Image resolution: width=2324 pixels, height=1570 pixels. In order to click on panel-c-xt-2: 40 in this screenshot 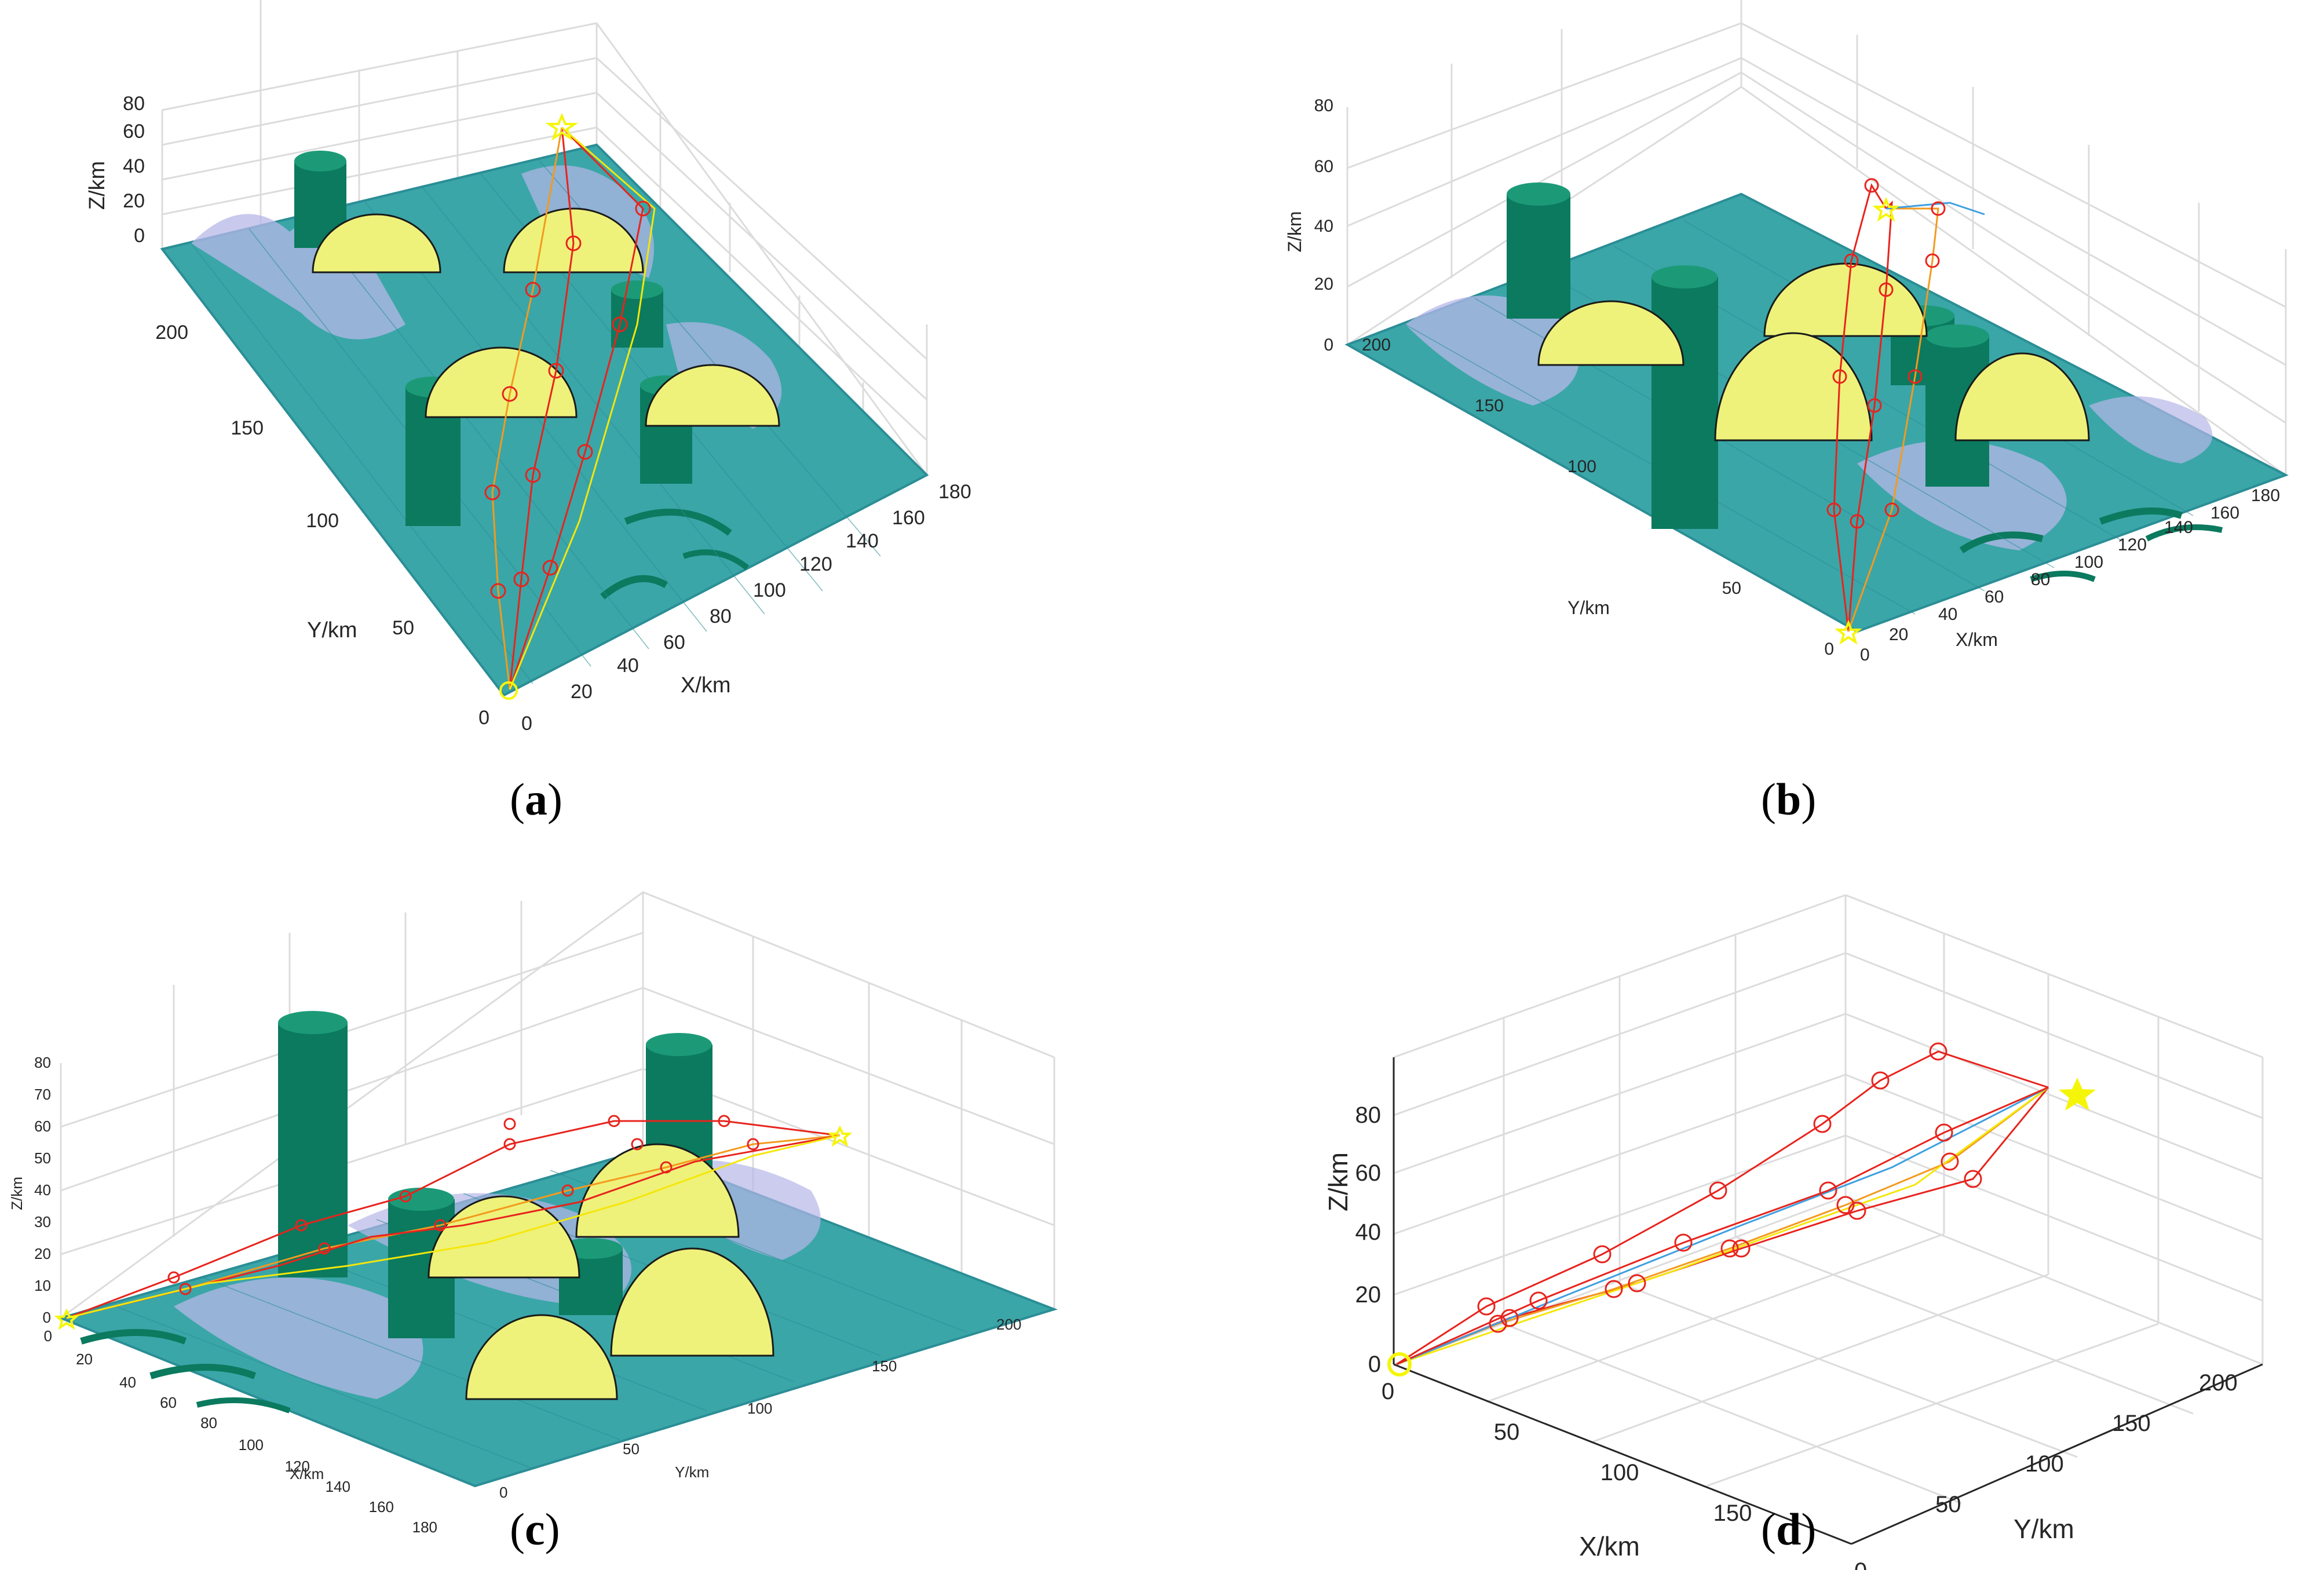, I will do `click(127, 1383)`.